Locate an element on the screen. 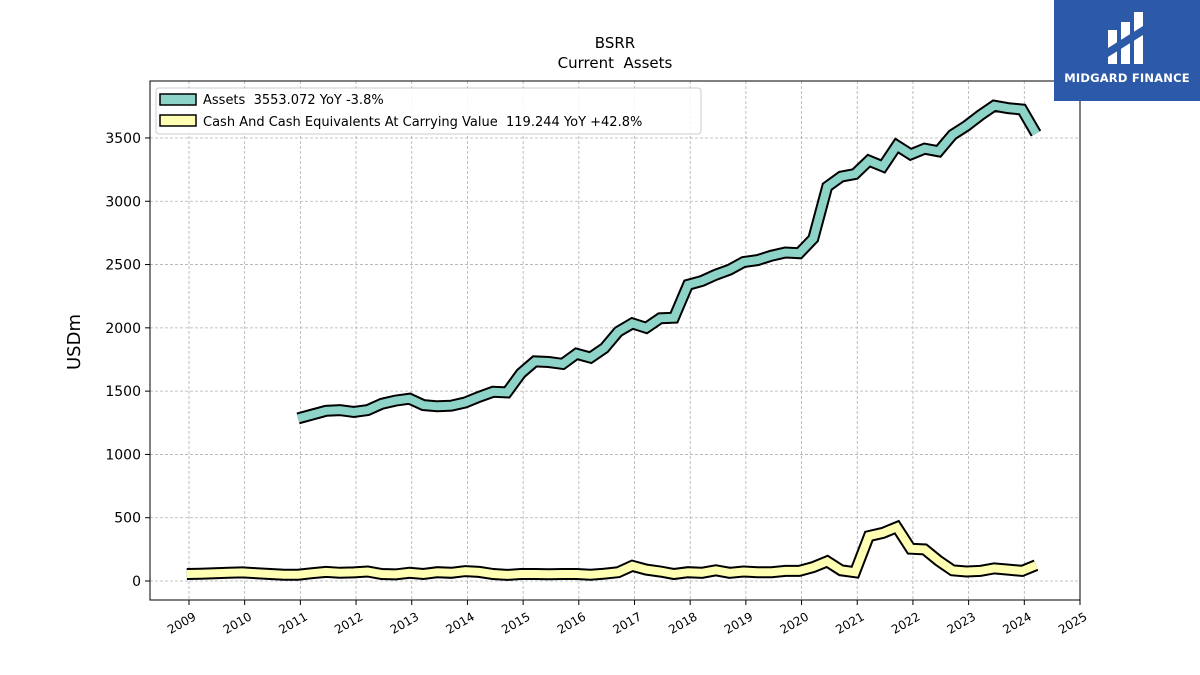 The width and height of the screenshot is (1200, 675). brand-name: MIDGARD FINANCE is located at coordinates (1127, 78).